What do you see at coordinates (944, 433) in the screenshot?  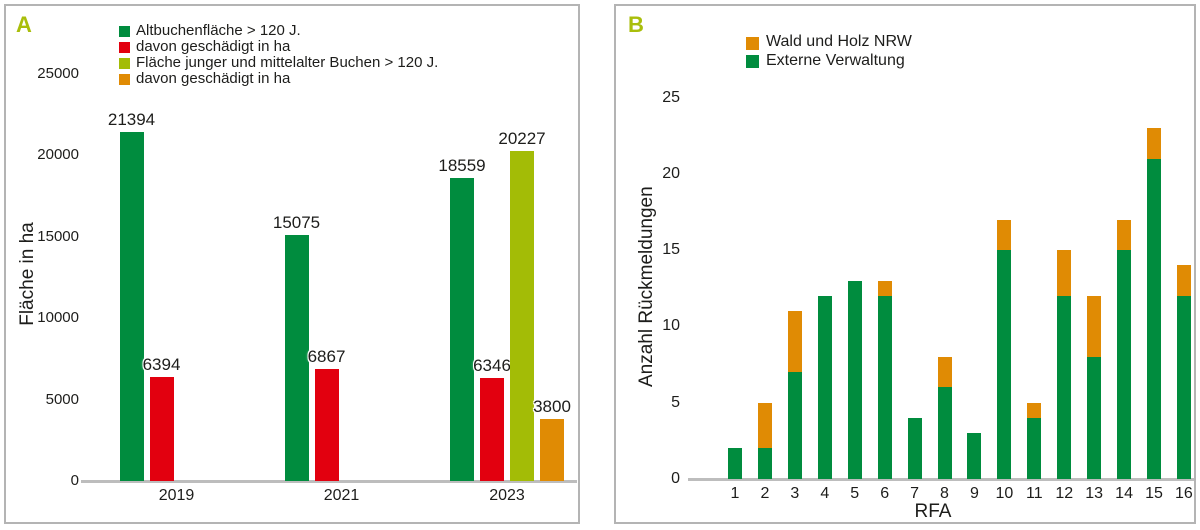 I see `bar-segment-green-rfa8` at bounding box center [944, 433].